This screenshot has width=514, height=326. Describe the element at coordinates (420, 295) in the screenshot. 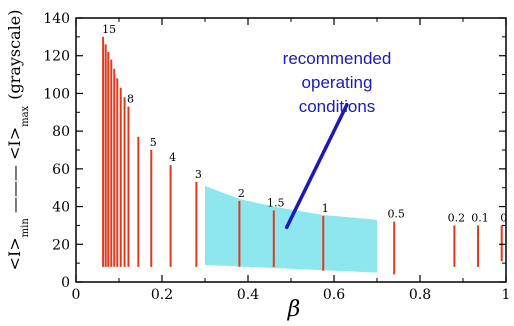

I see `x-tick-label-4: 0.8` at that location.